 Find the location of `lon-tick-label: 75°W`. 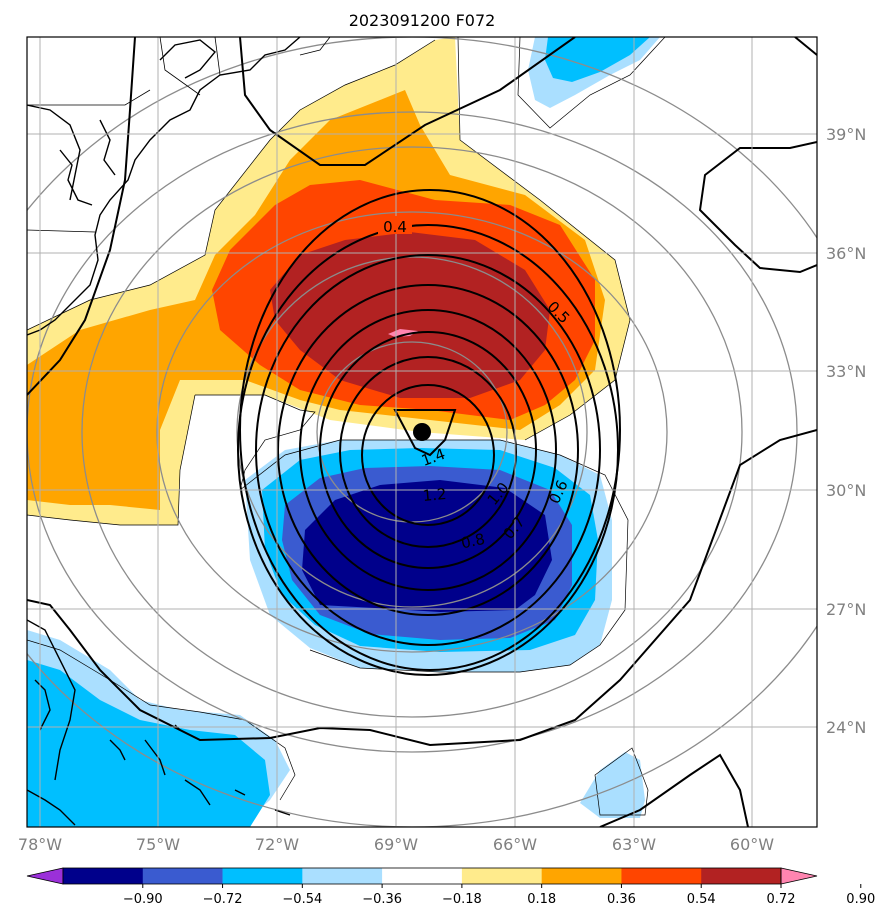

lon-tick-label: 75°W is located at coordinates (158, 844).